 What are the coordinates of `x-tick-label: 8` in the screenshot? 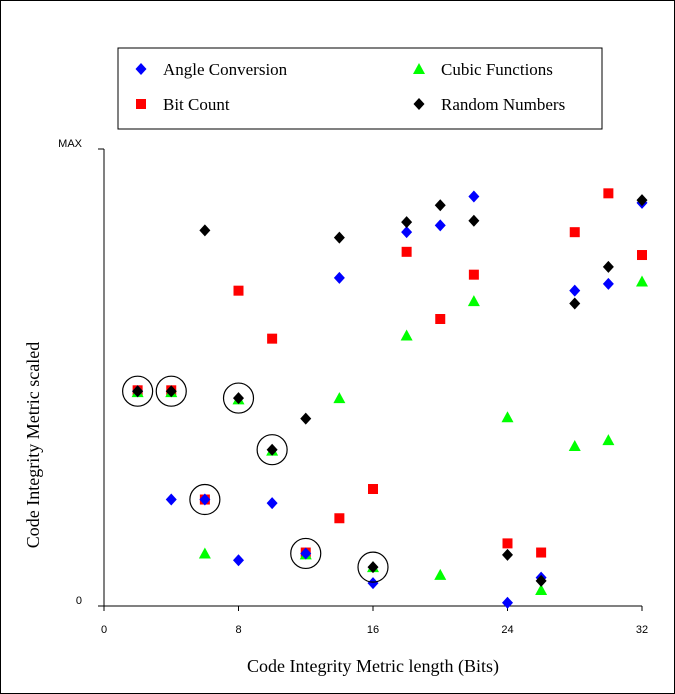 It's located at (238, 630).